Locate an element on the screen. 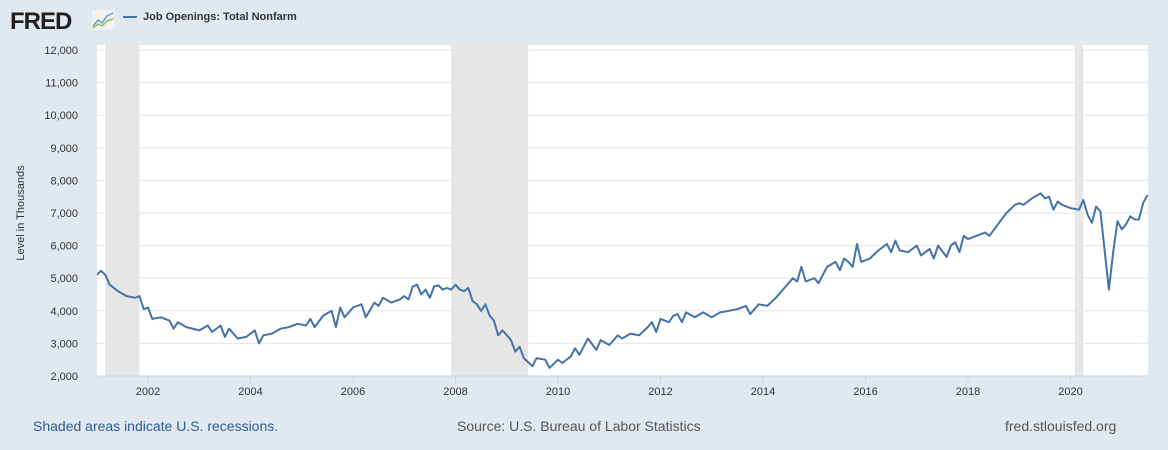  y-tick-label: 3,000 is located at coordinates (64, 344).